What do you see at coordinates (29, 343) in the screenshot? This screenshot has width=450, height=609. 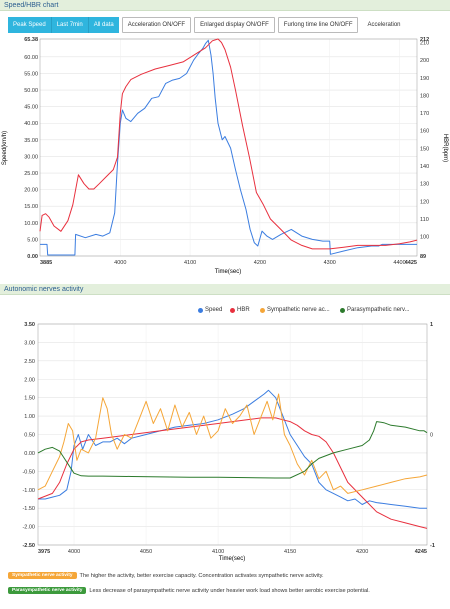 I see `y-tick-label-1: 3.00` at bounding box center [29, 343].